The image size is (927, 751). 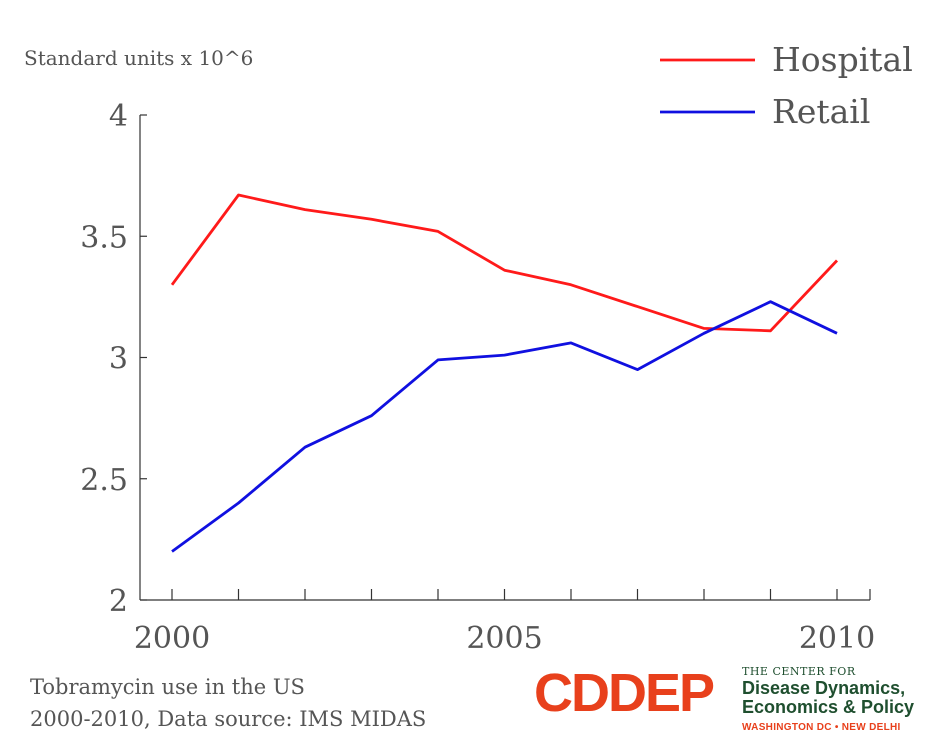 What do you see at coordinates (167, 687) in the screenshot?
I see `caption-title: Tobramycin use in the US` at bounding box center [167, 687].